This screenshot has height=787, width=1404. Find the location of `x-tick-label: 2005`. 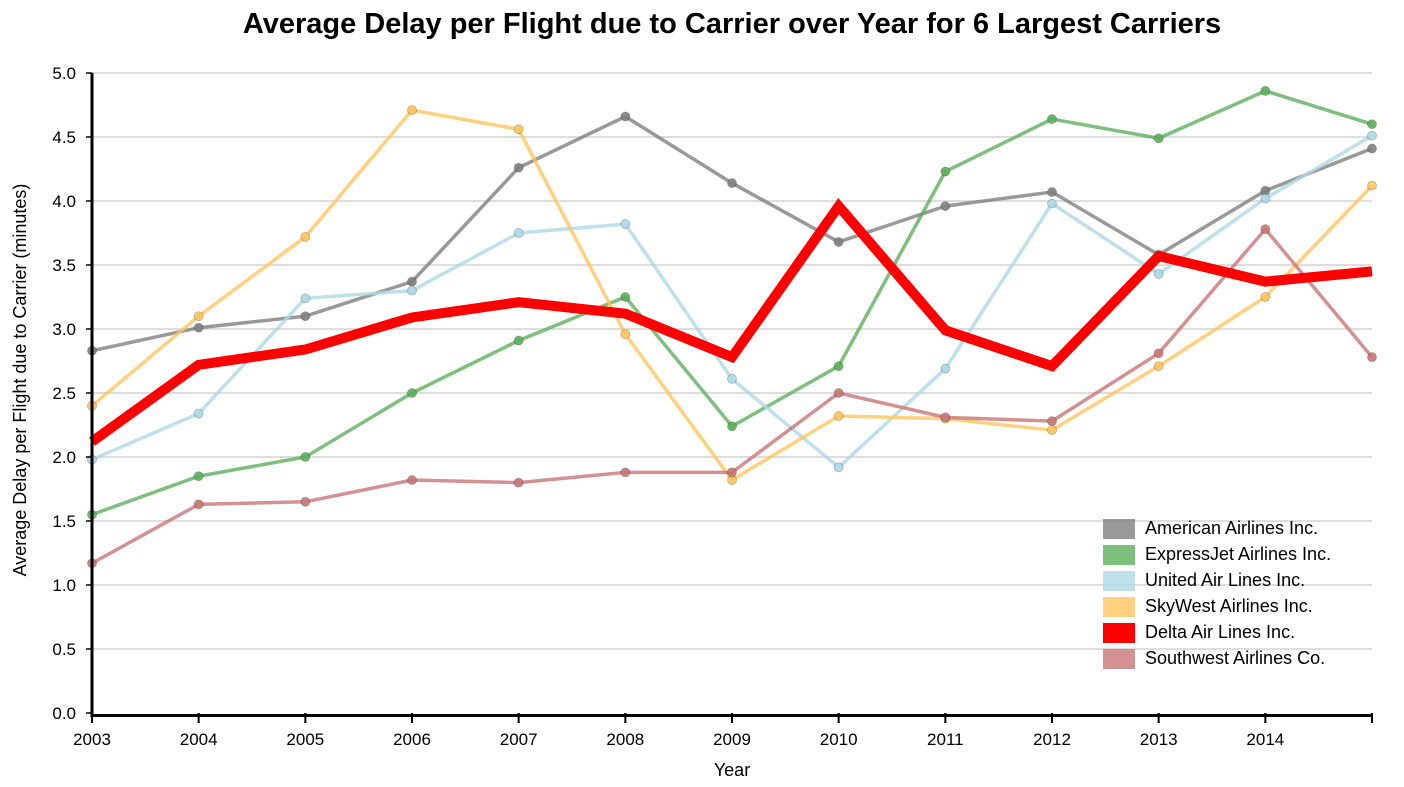

x-tick-label: 2005 is located at coordinates (305, 739).